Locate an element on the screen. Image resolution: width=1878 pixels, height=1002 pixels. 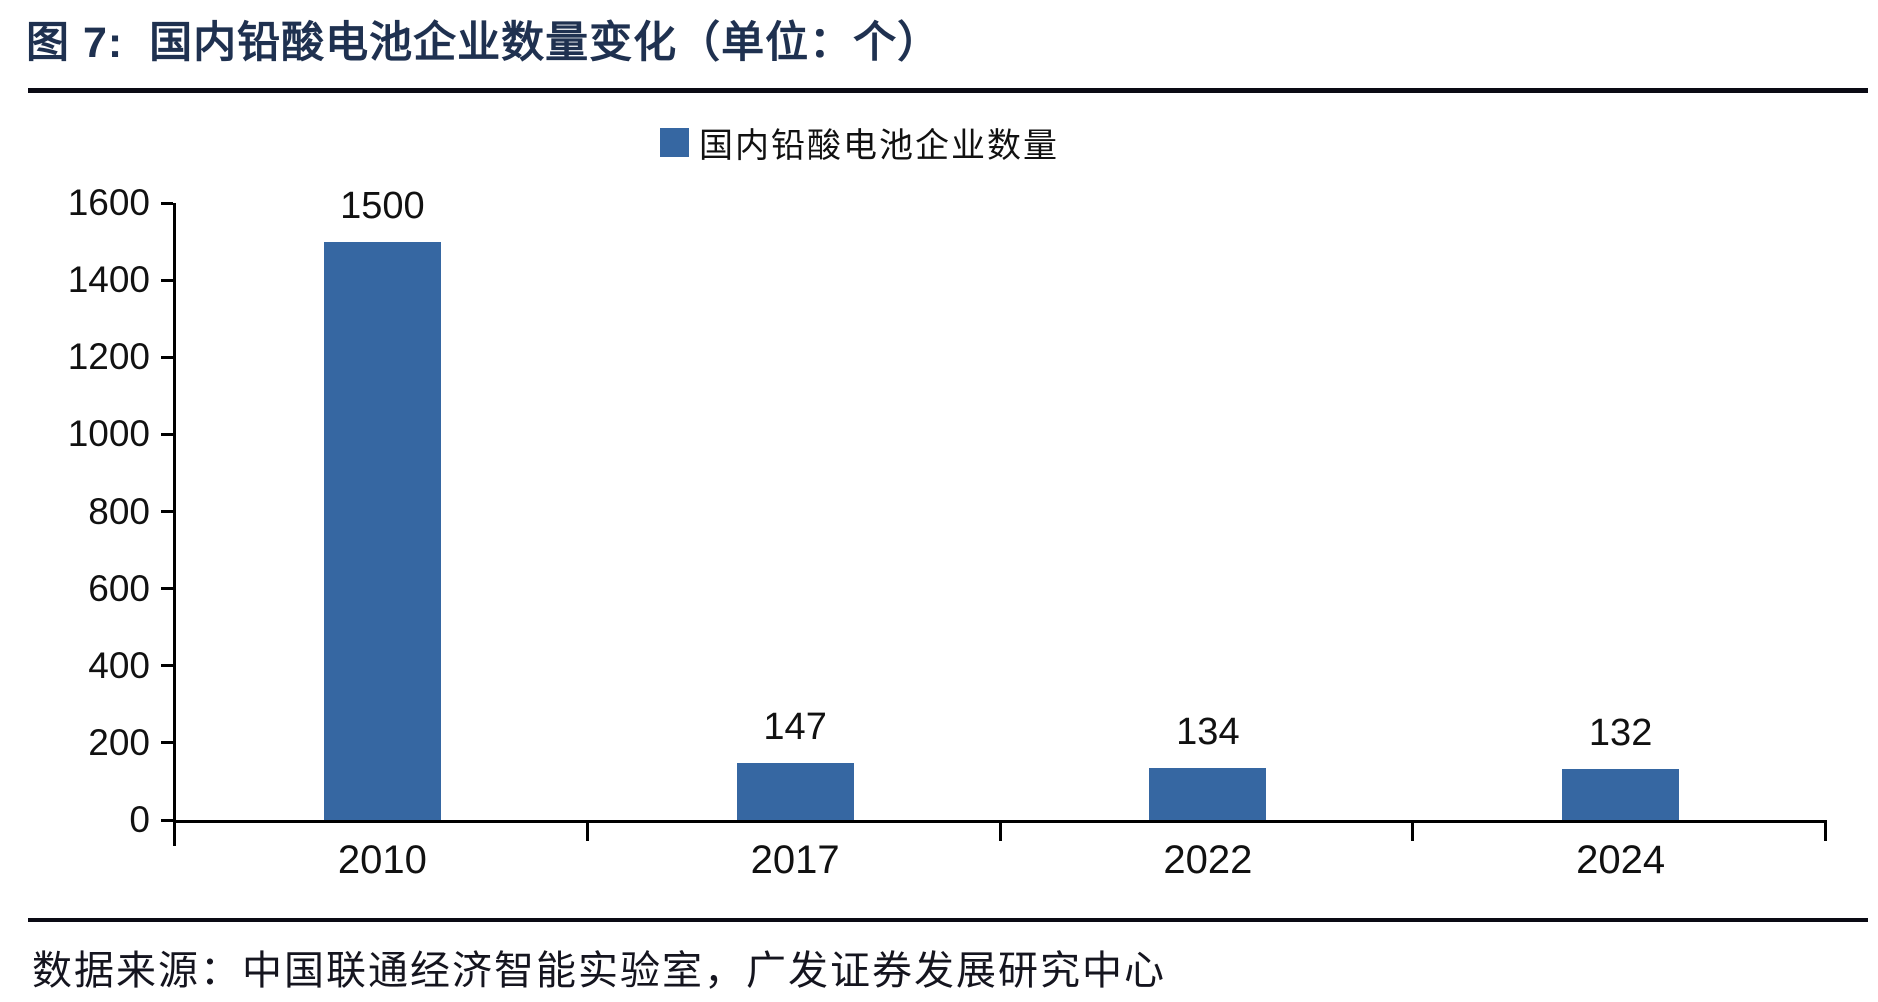
data-source: 数据来源：中国联通经济智能实验室，广发证券发展研究中心 is located at coordinates (599, 971).